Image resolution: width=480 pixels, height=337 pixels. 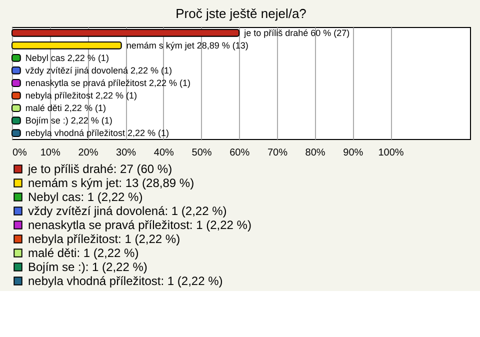 What do you see at coordinates (83, 253) in the screenshot?
I see `legend-label: malé děti: 1 (2,22 %)` at bounding box center [83, 253].